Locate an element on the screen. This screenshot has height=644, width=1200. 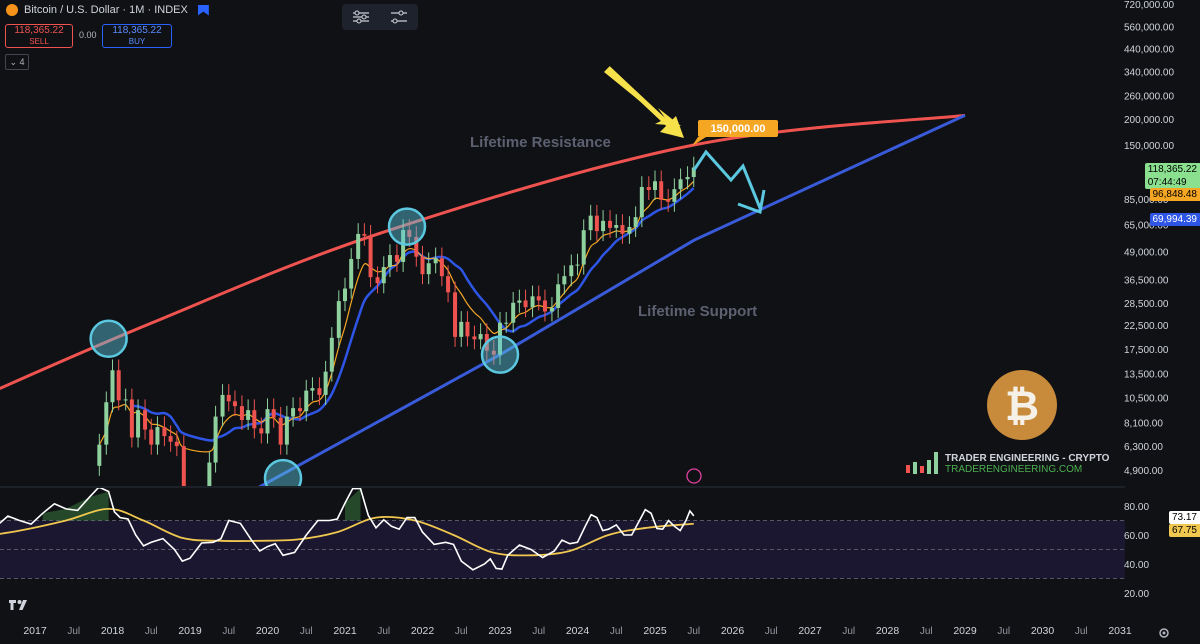
tune-sliders-icon is located at coordinates (399, 17).